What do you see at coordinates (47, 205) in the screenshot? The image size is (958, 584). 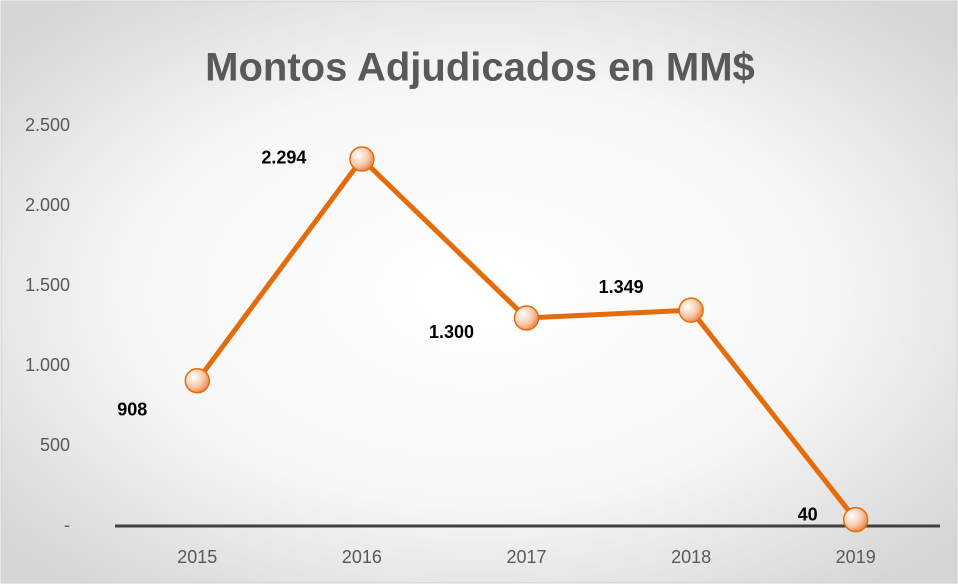 I see `y-tick-label: 2.000` at bounding box center [47, 205].